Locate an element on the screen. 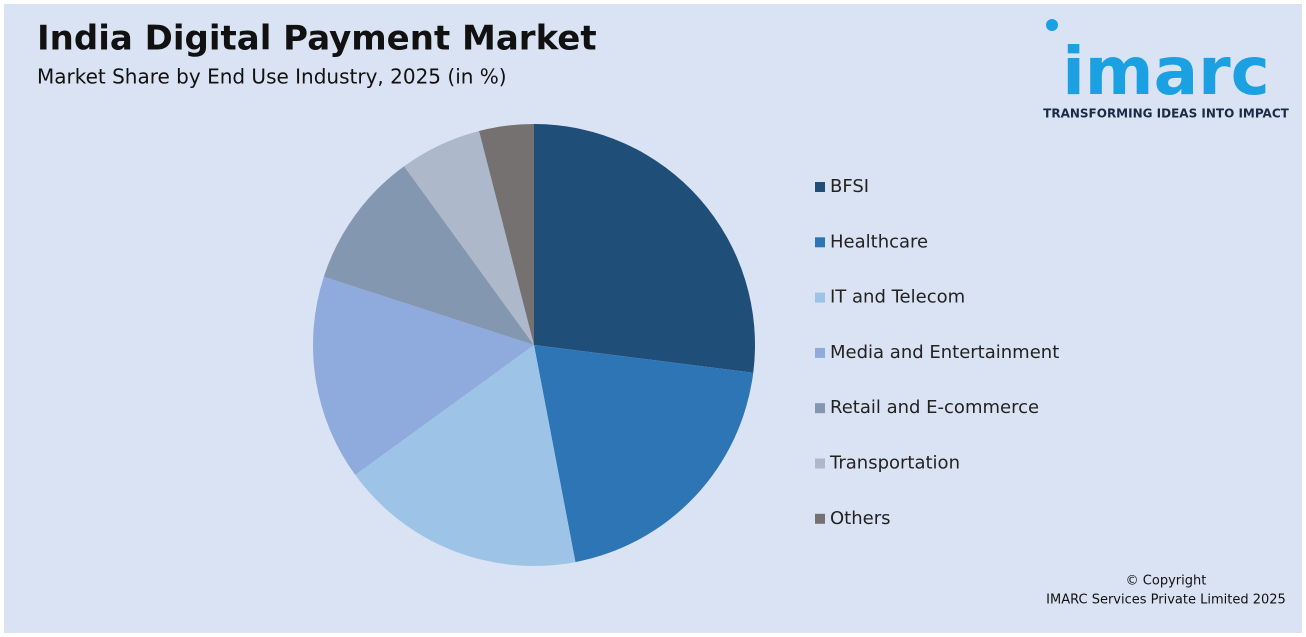 This screenshot has height=637, width=1306. legend-label: Transportation is located at coordinates (894, 463).